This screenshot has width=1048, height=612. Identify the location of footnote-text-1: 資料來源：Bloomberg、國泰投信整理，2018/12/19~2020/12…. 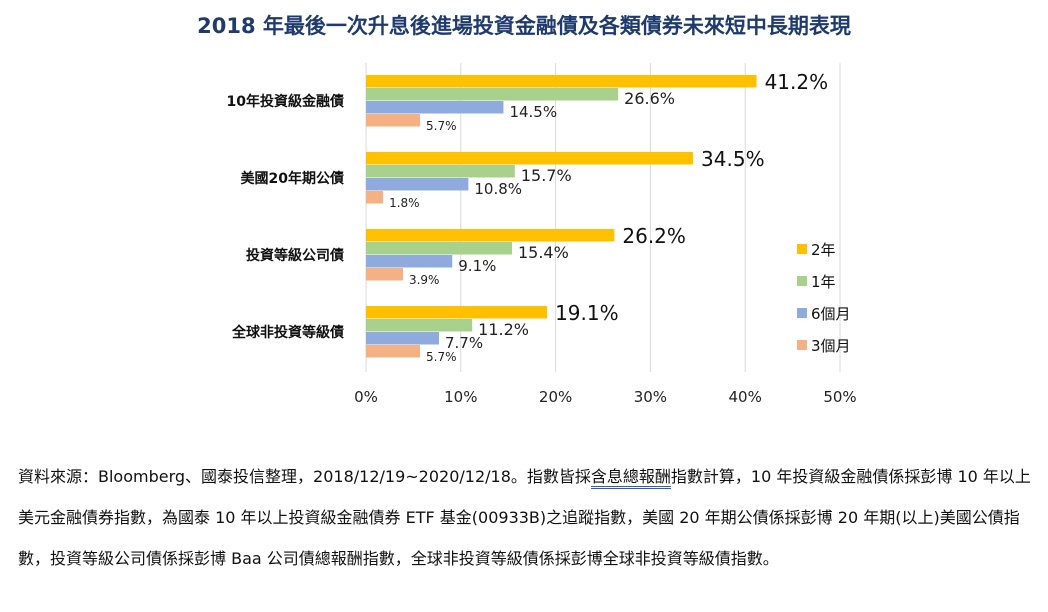
(304, 476).